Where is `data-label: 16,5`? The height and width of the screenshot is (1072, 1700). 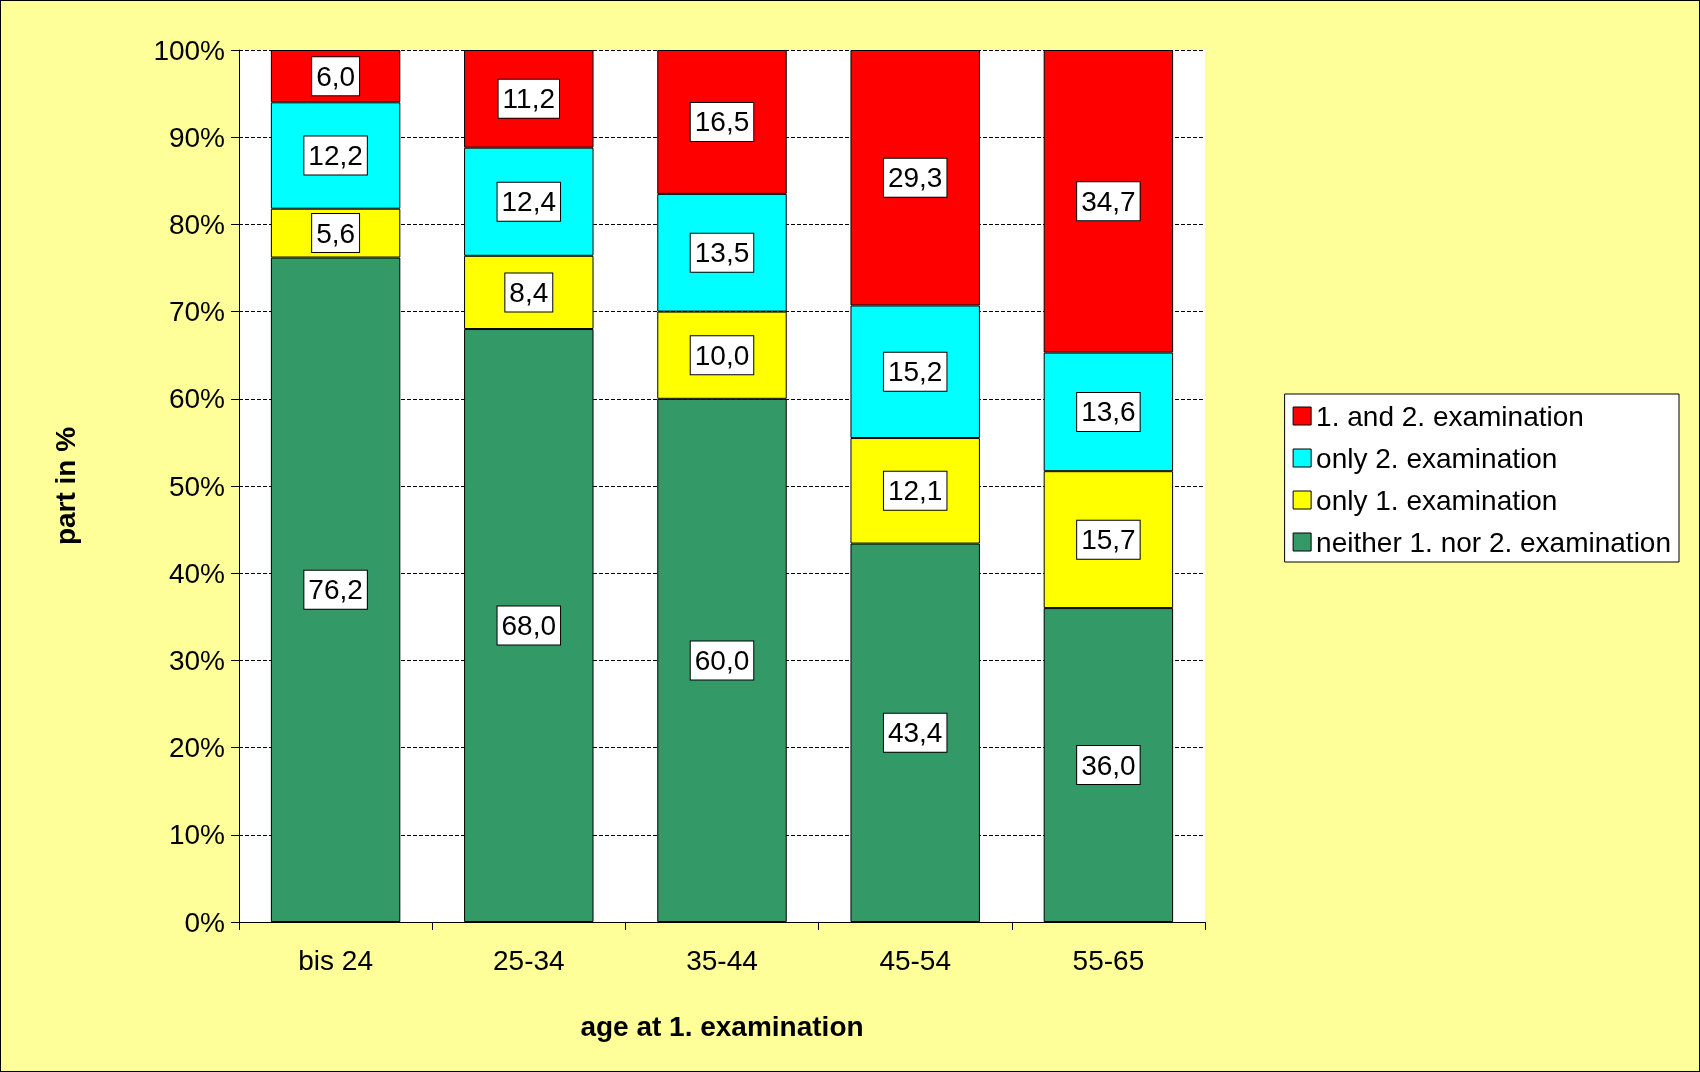
data-label: 16,5 is located at coordinates (722, 122).